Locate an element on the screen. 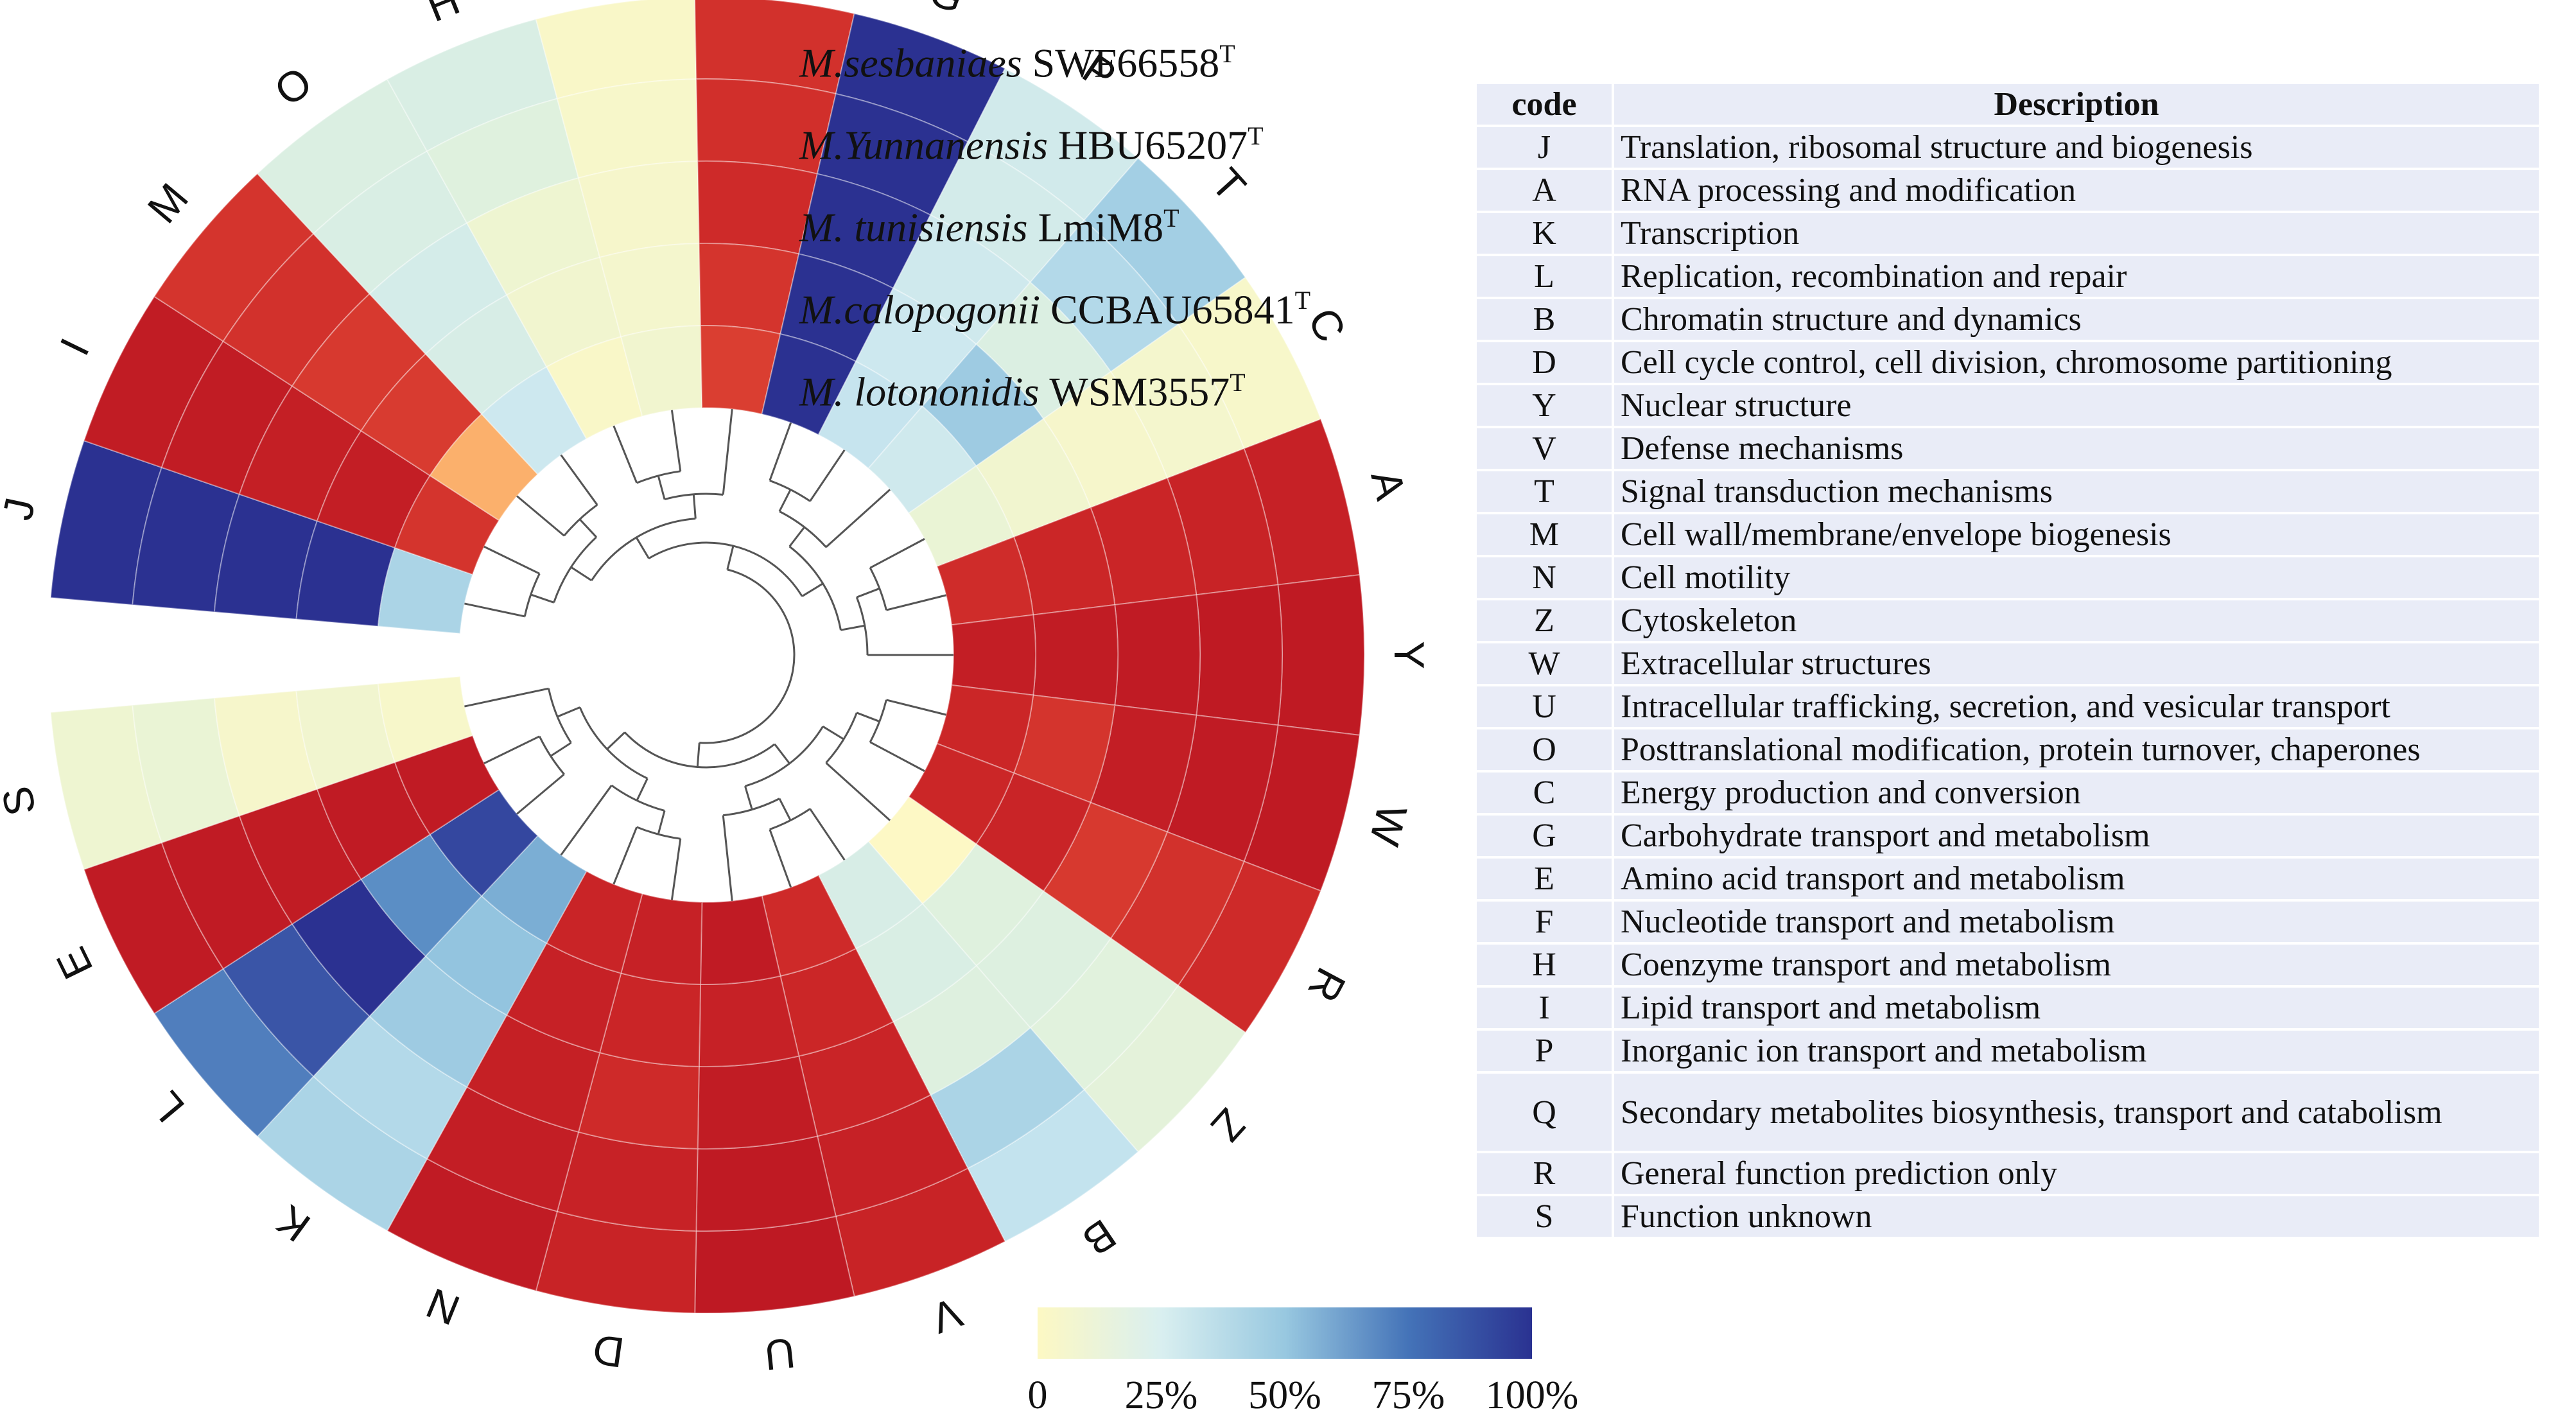 The width and height of the screenshot is (2576, 1423). strain-id: SWF66558 is located at coordinates (1126, 63).